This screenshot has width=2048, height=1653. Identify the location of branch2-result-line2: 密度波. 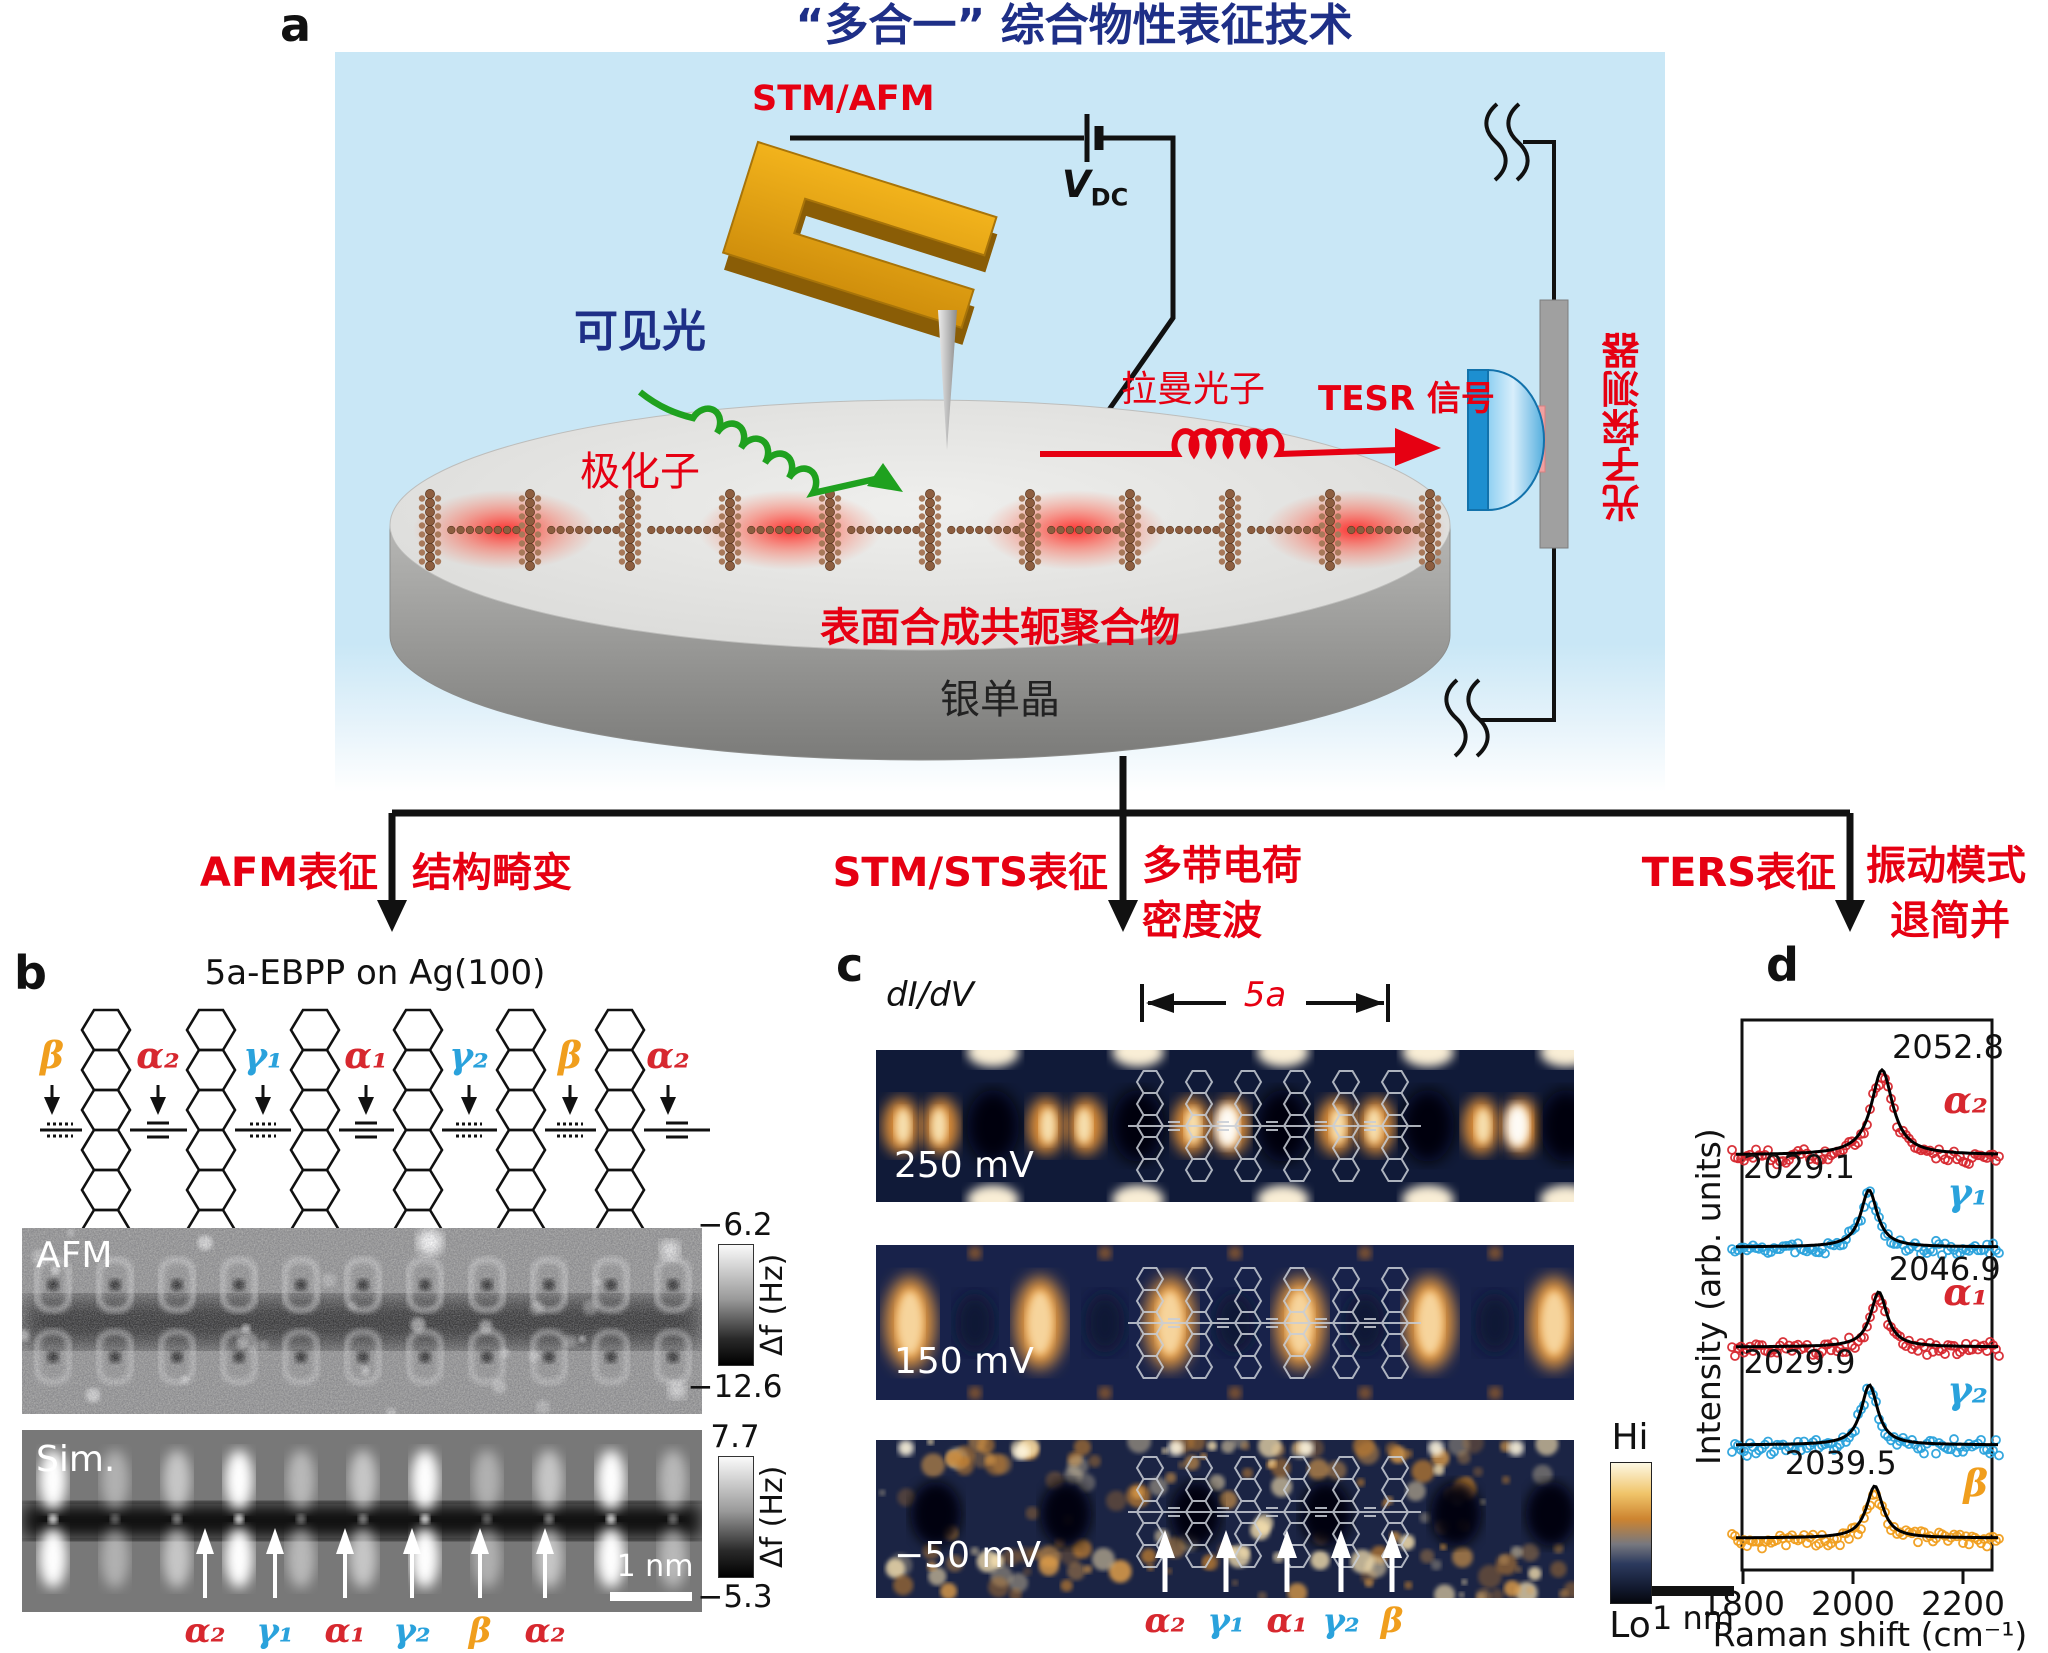
(1202, 921).